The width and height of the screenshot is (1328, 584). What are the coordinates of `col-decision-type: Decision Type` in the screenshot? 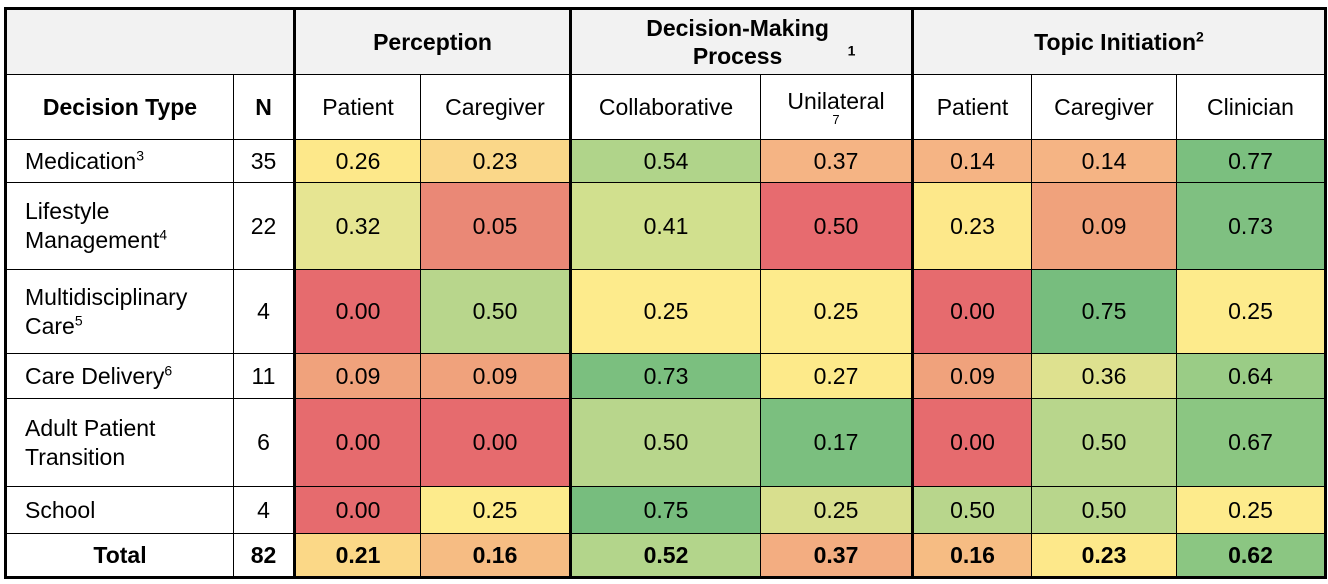 It's located at (119, 107).